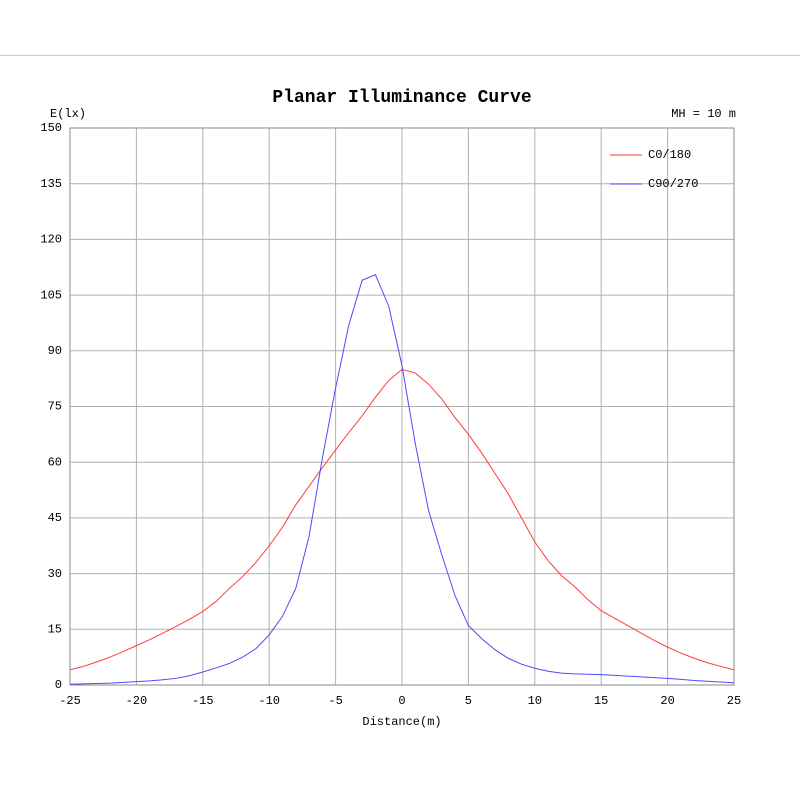 This screenshot has height=800, width=800. I want to click on y-tick-label: 30, so click(55, 574).